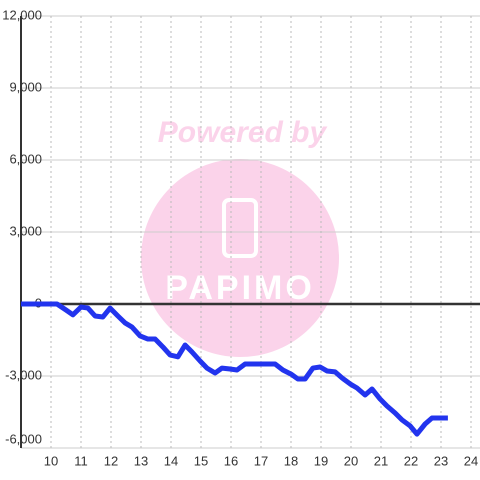 The height and width of the screenshot is (480, 480). I want to click on x-tick-label: 12, so click(111, 460).